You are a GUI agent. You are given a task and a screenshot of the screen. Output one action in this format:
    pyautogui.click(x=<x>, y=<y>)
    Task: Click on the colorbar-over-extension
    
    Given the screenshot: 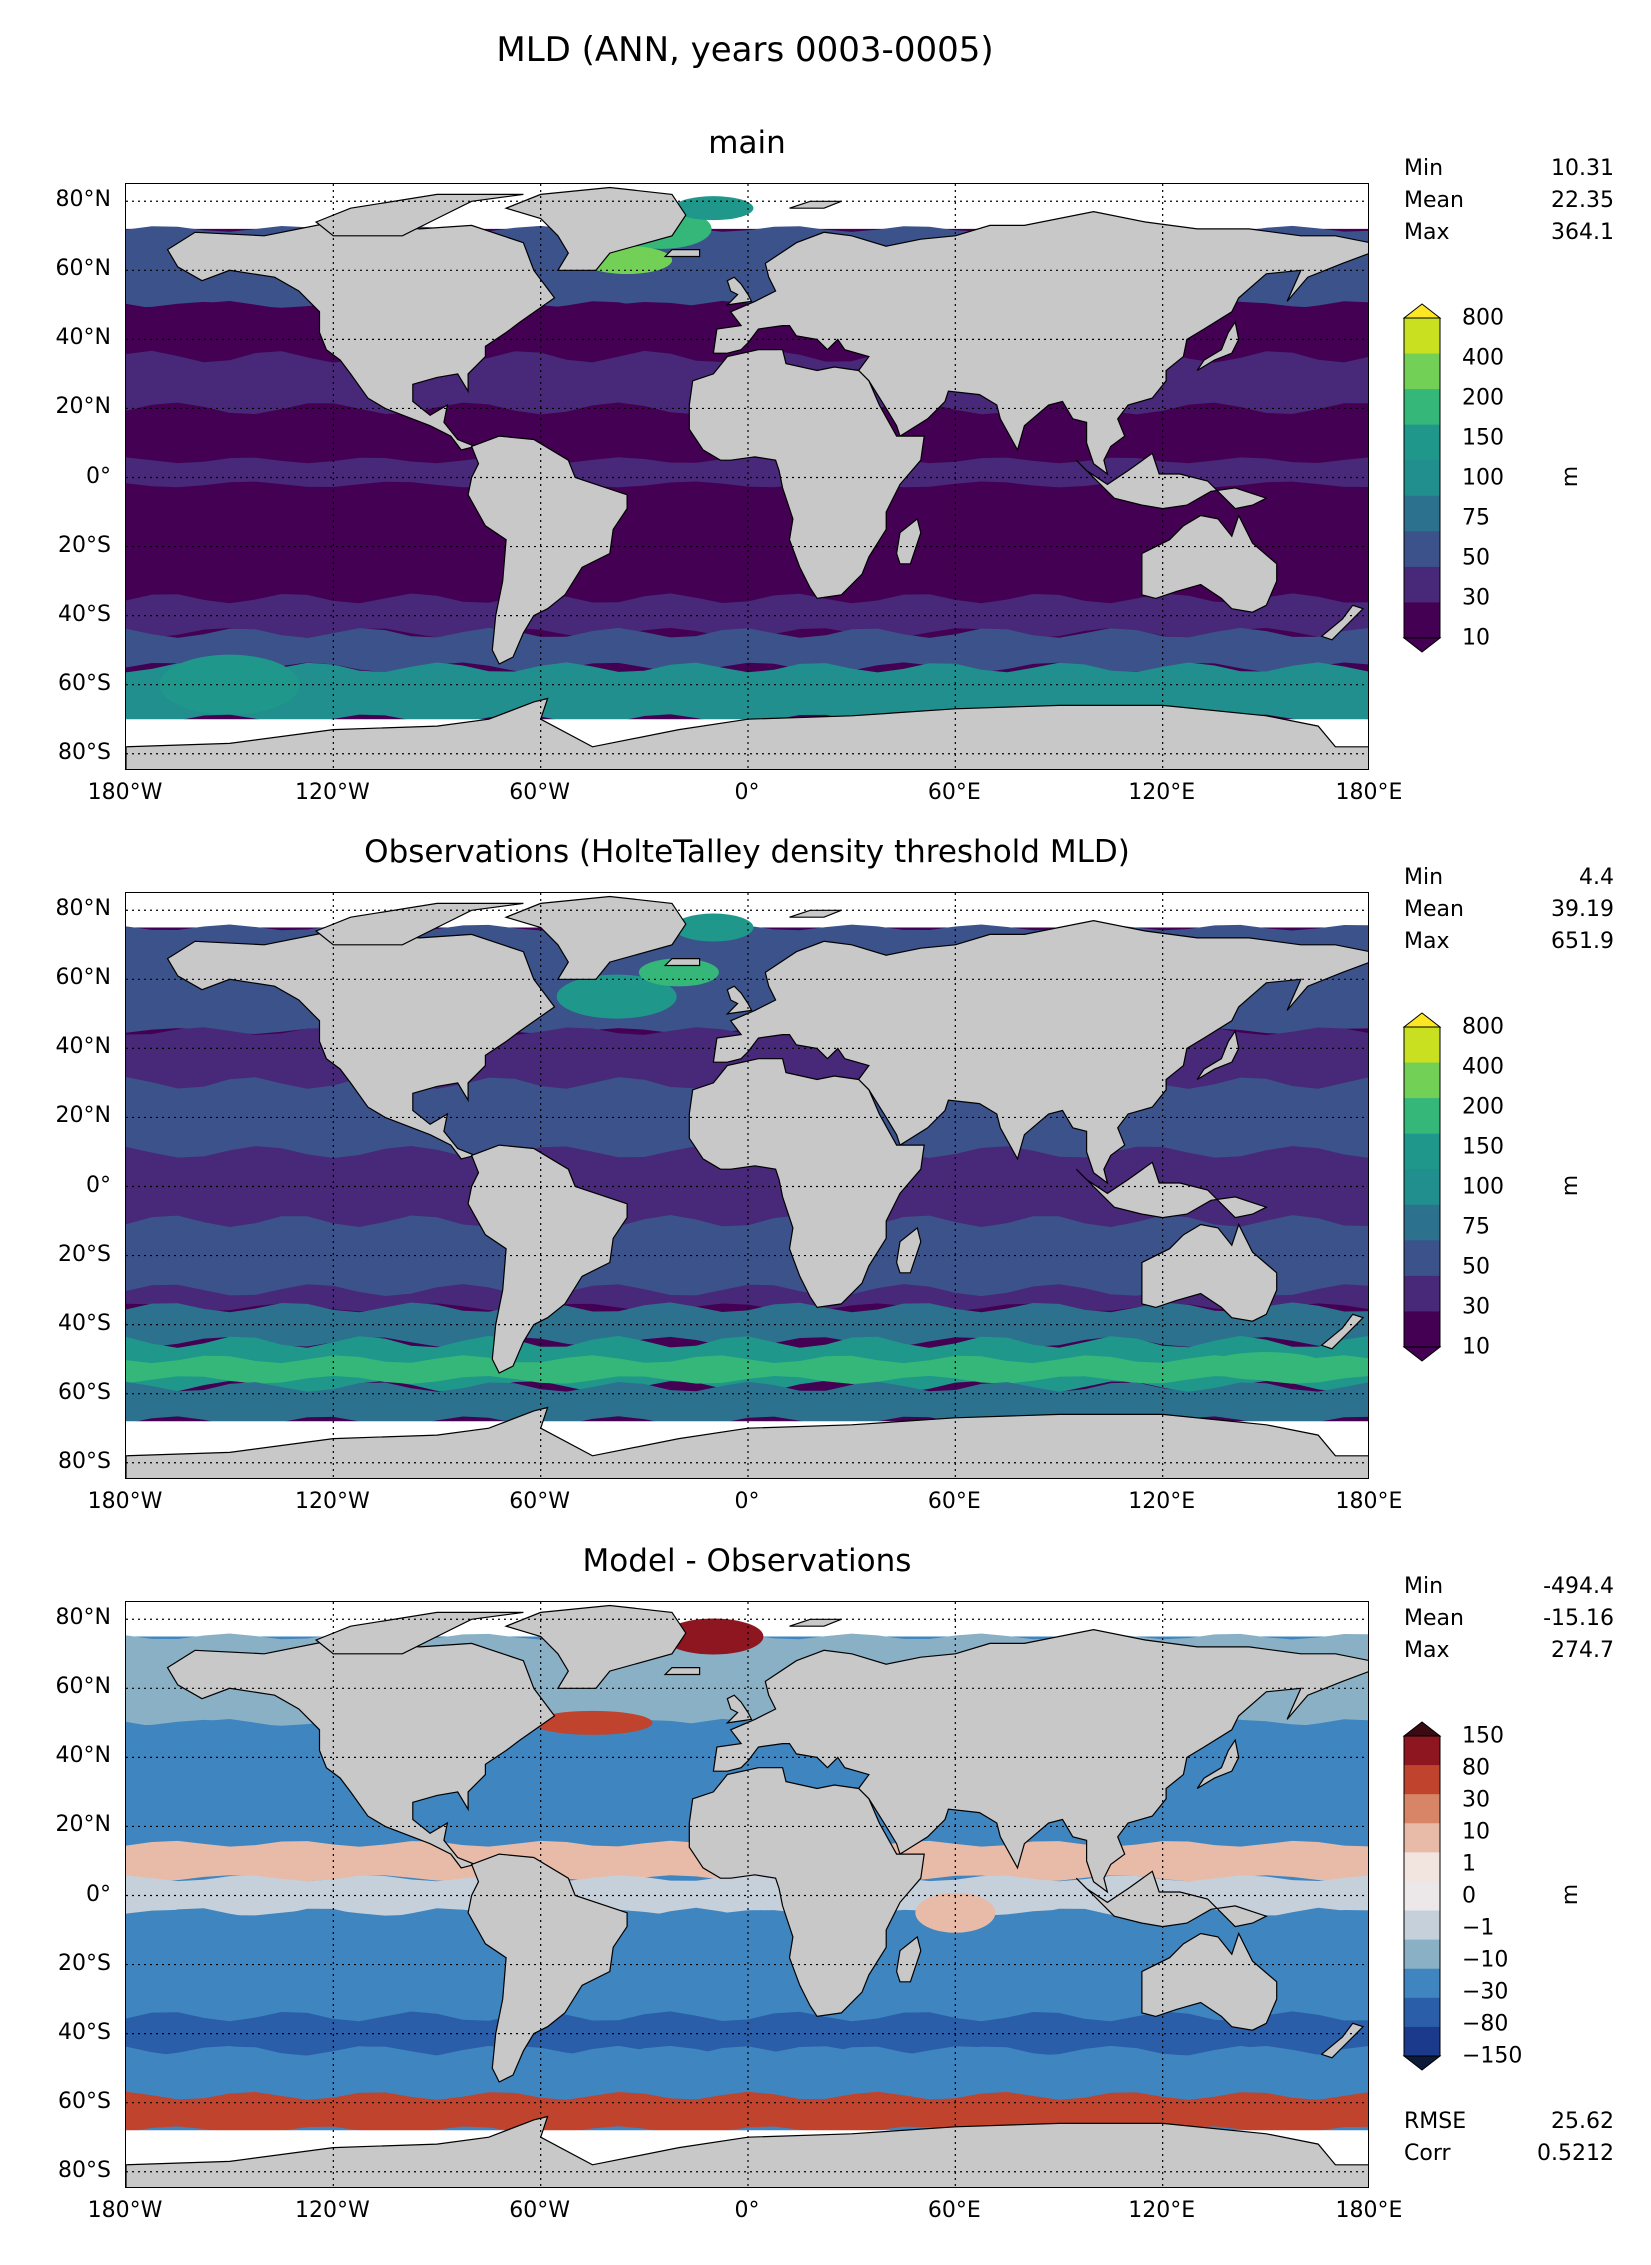 What is the action you would take?
    pyautogui.click(x=1422, y=1729)
    